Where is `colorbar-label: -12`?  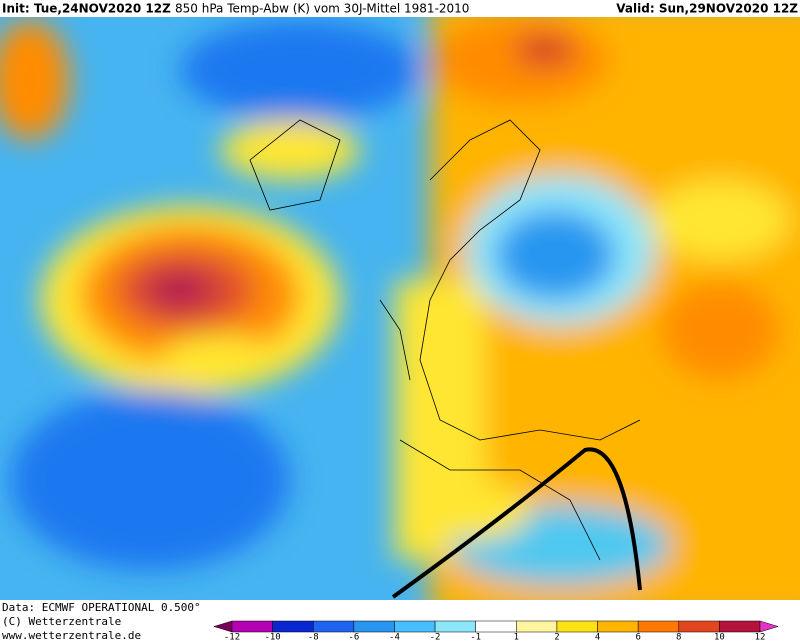 colorbar-label: -12 is located at coordinates (232, 637).